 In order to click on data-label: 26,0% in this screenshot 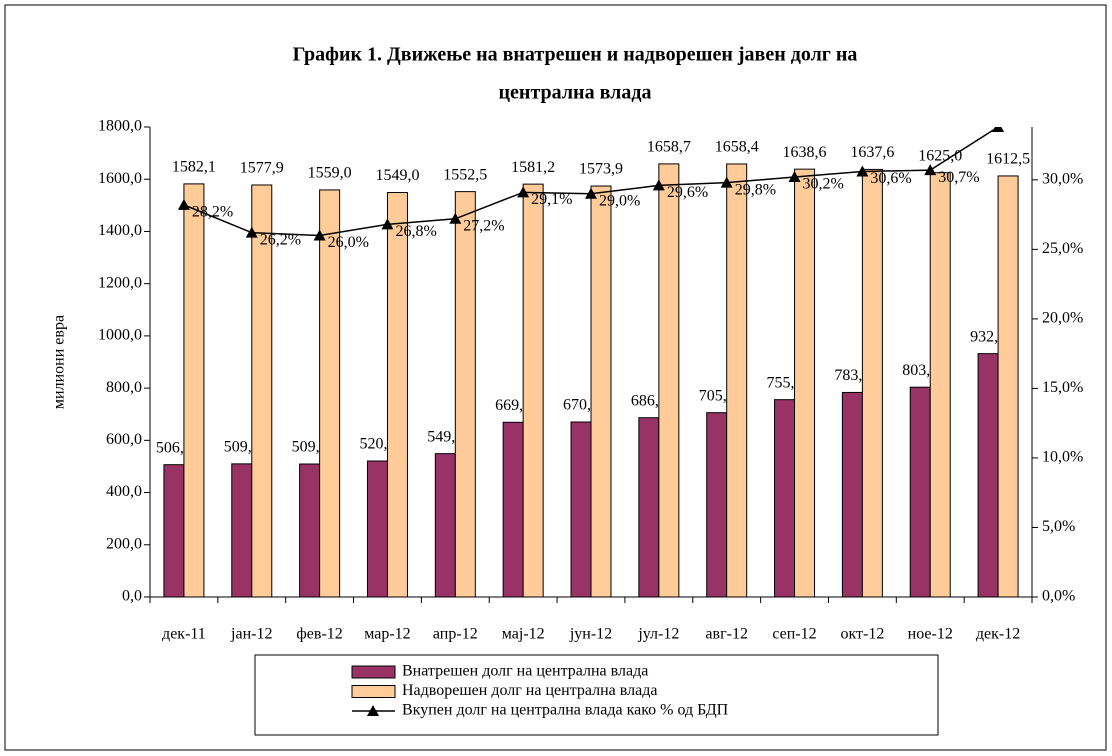, I will do `click(348, 242)`.